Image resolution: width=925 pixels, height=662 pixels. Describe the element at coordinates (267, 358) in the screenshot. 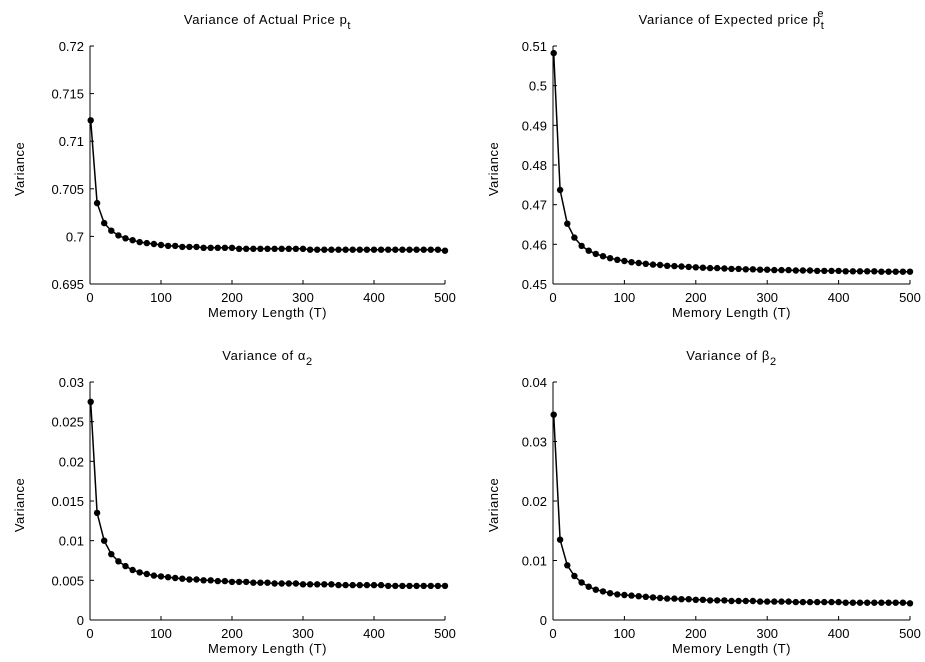

I see `chart-title: Variance of α2` at that location.